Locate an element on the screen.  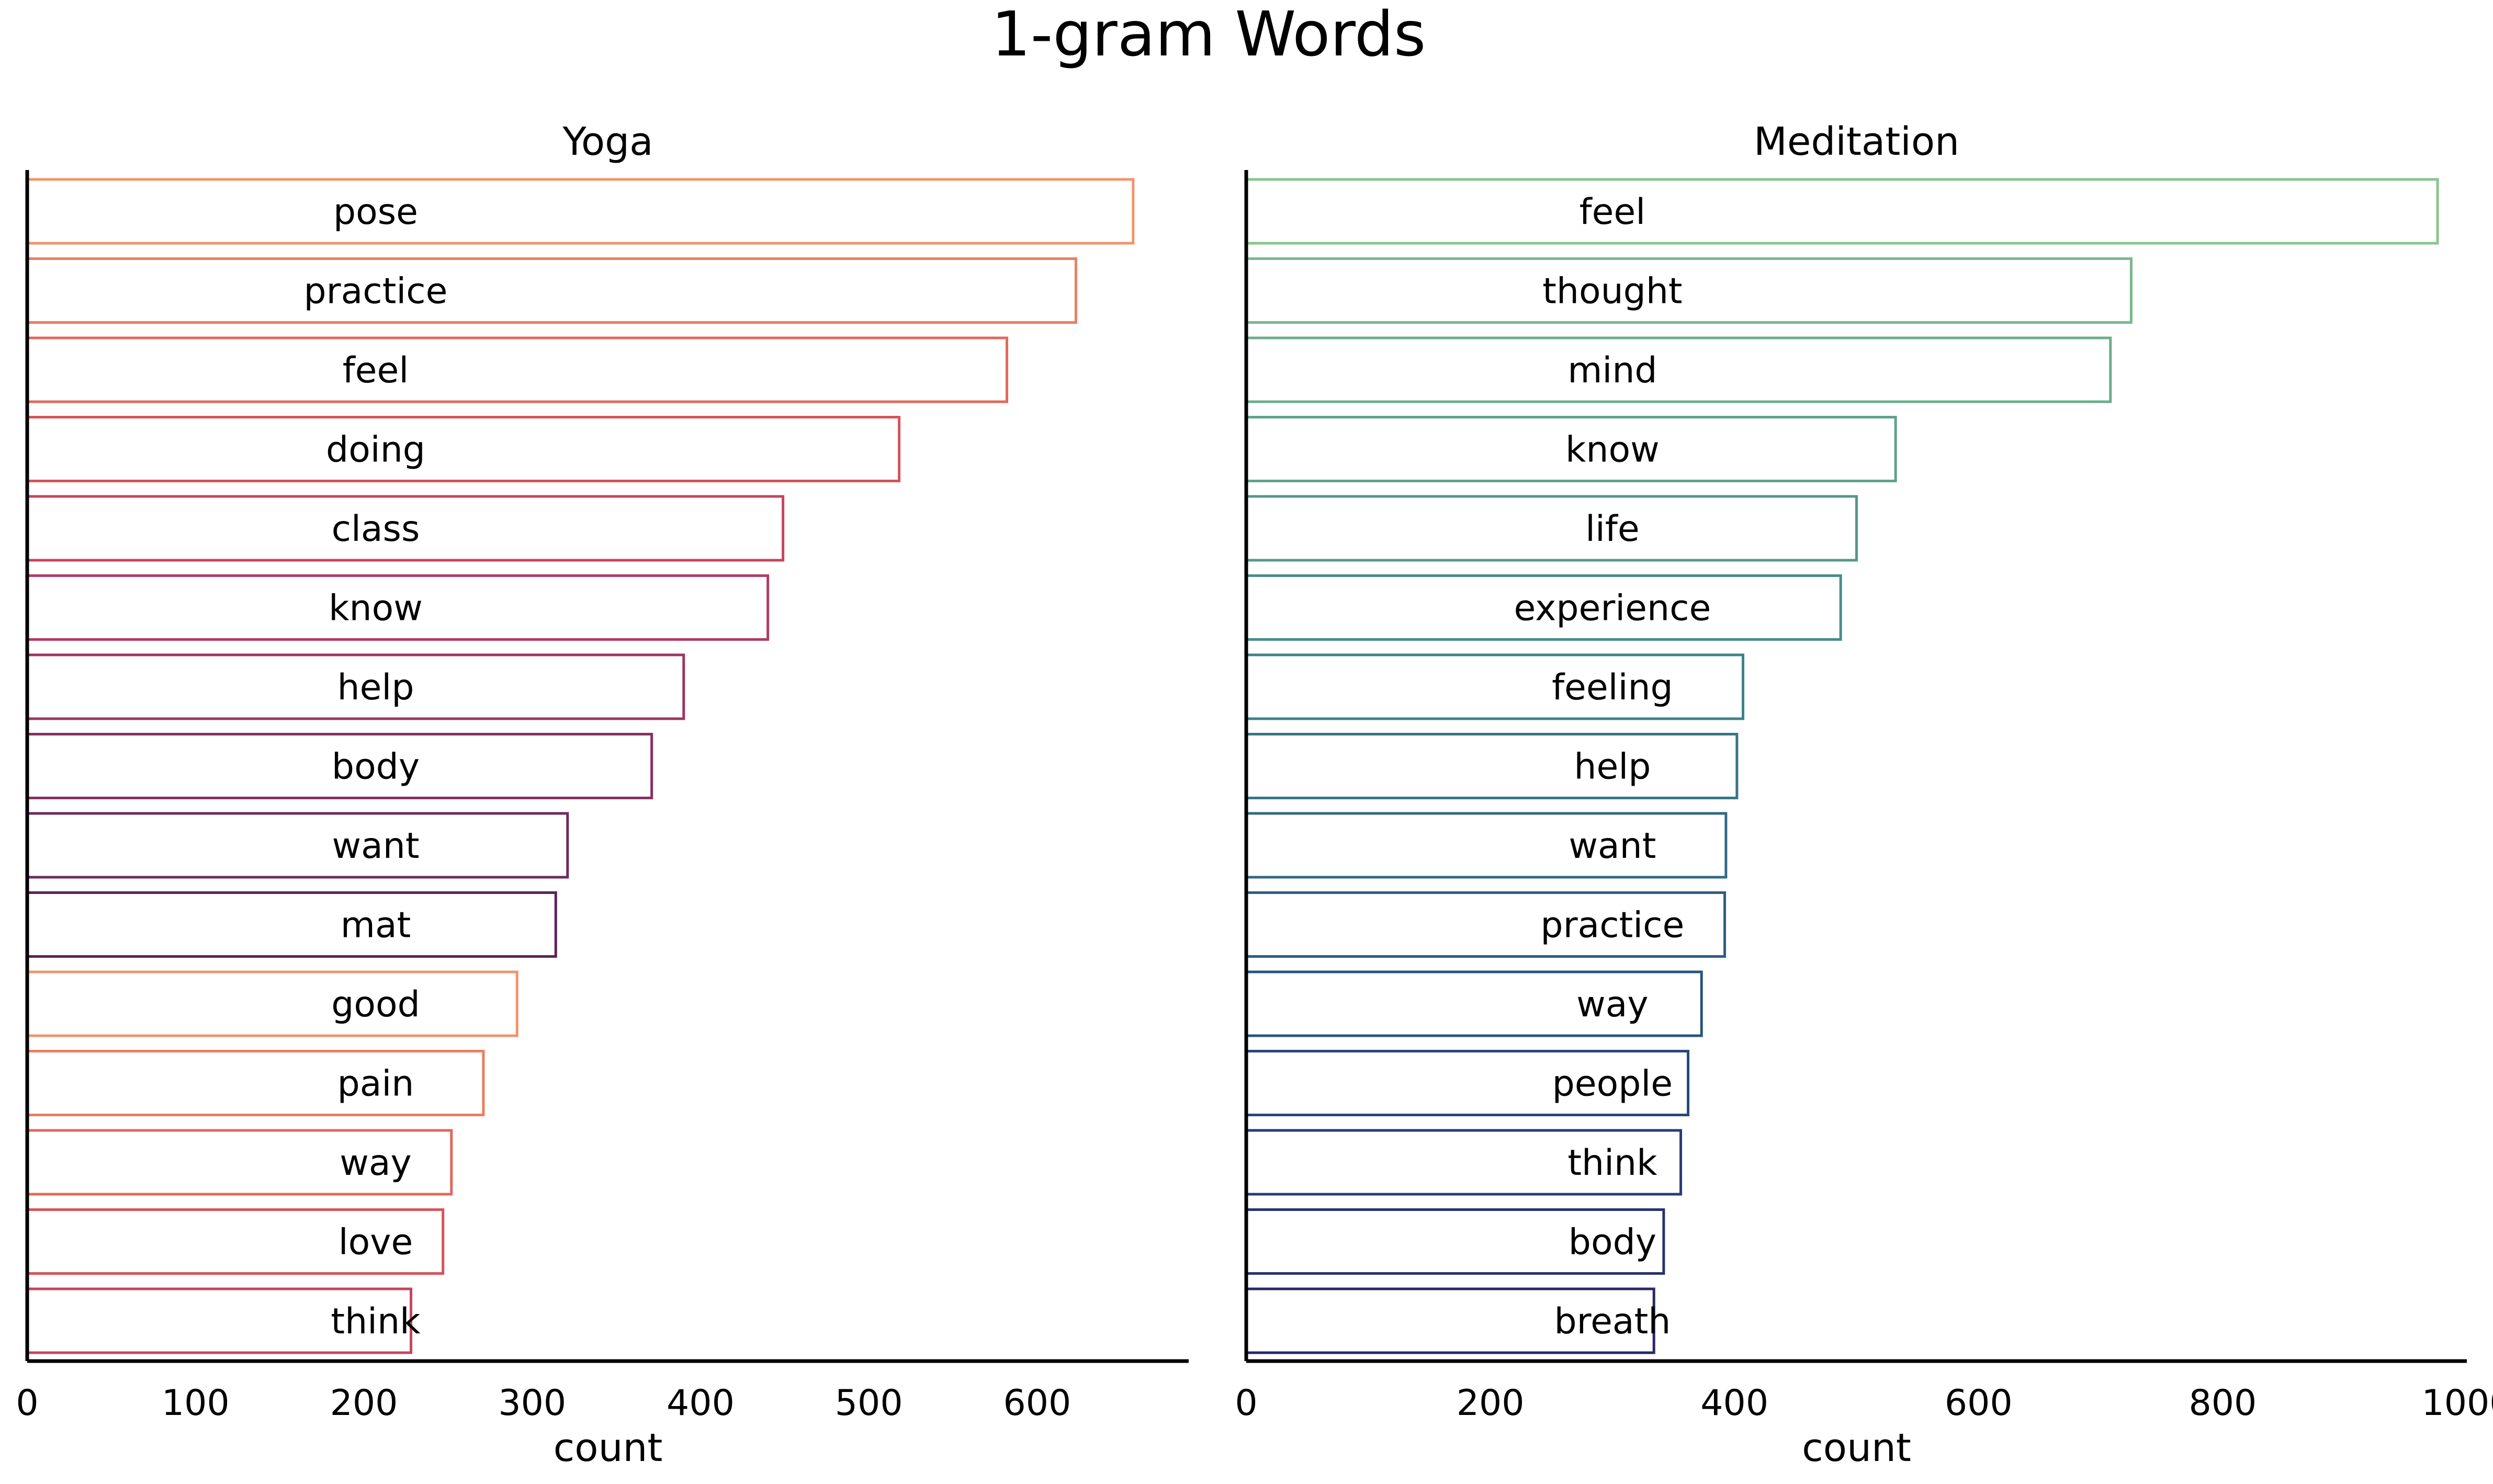
bar-yoga-pose is located at coordinates (580, 212).